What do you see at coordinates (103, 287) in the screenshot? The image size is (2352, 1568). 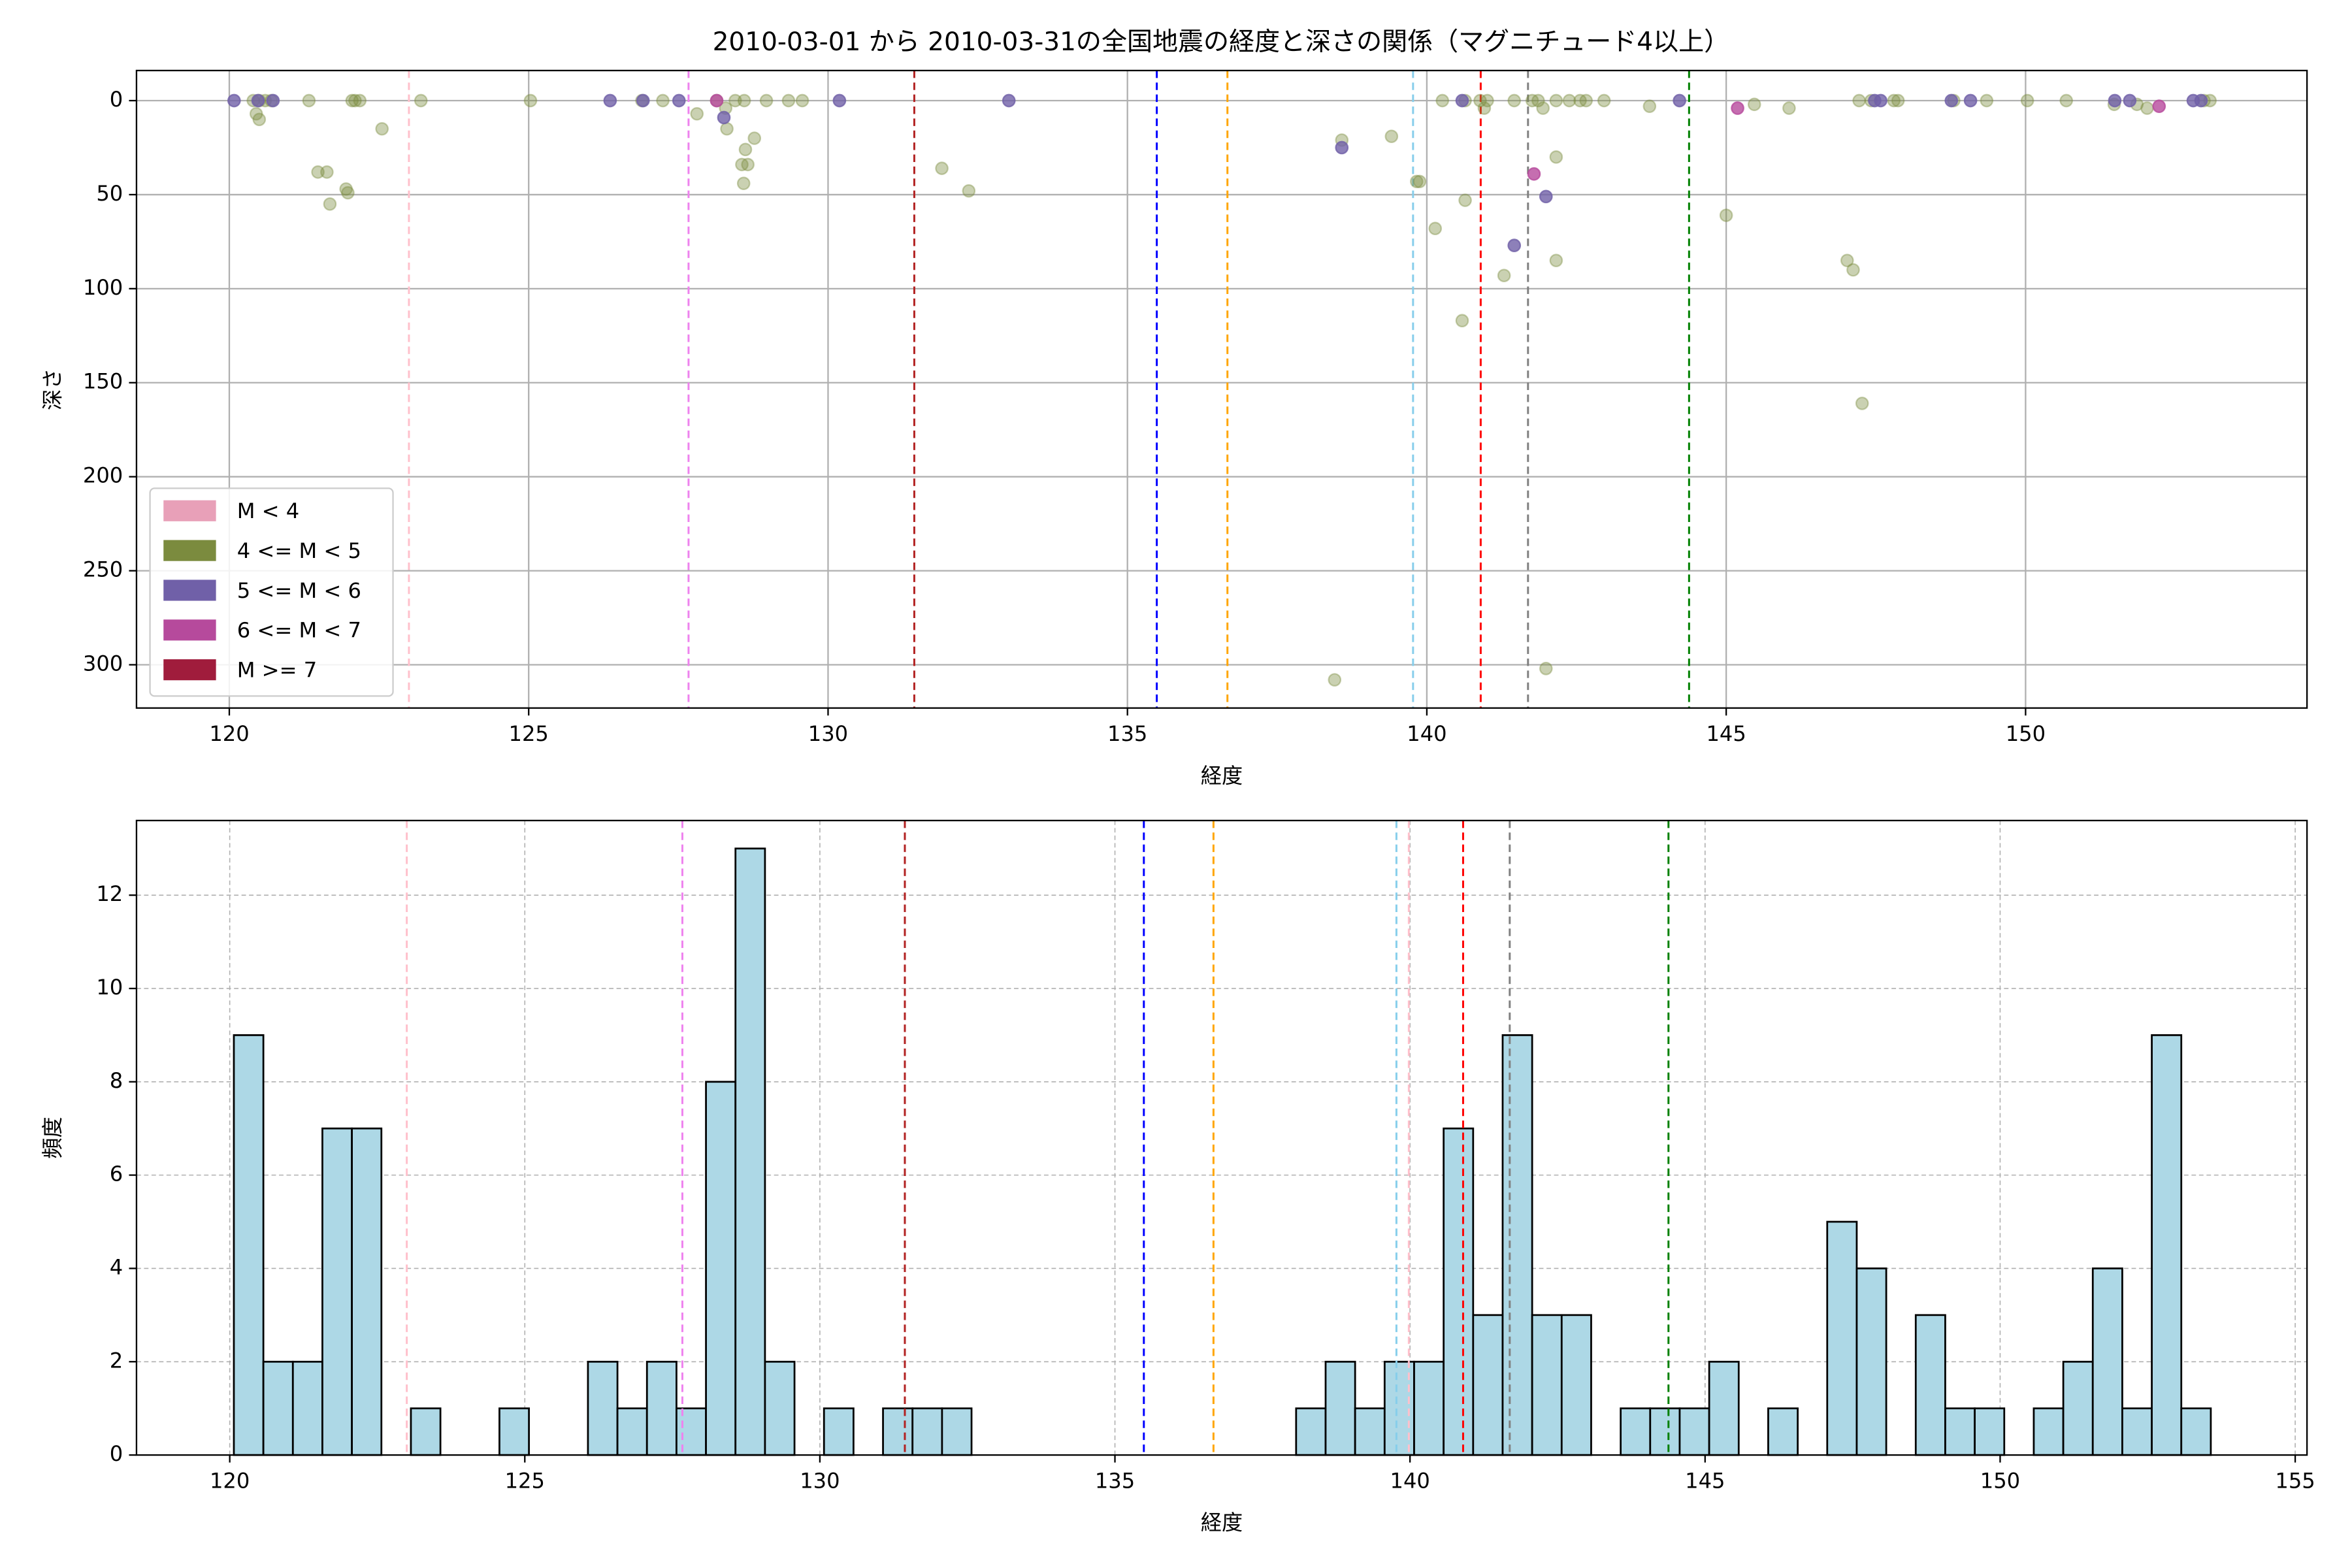 I see `y-tick-label: 100` at bounding box center [103, 287].